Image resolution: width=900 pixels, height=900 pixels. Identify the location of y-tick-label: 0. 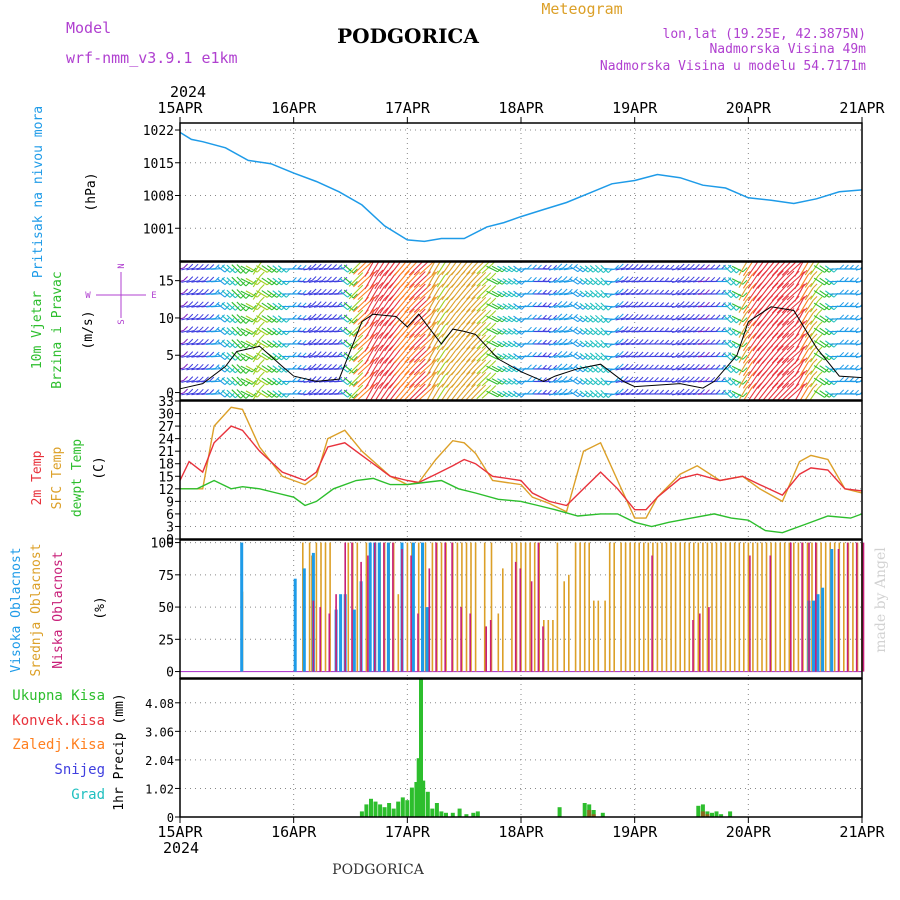
(170, 673).